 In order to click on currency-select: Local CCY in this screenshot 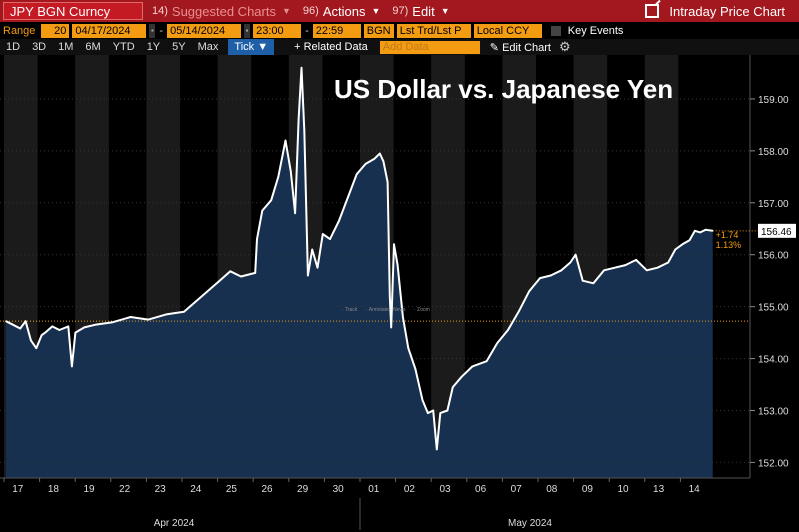, I will do `click(507, 30)`.